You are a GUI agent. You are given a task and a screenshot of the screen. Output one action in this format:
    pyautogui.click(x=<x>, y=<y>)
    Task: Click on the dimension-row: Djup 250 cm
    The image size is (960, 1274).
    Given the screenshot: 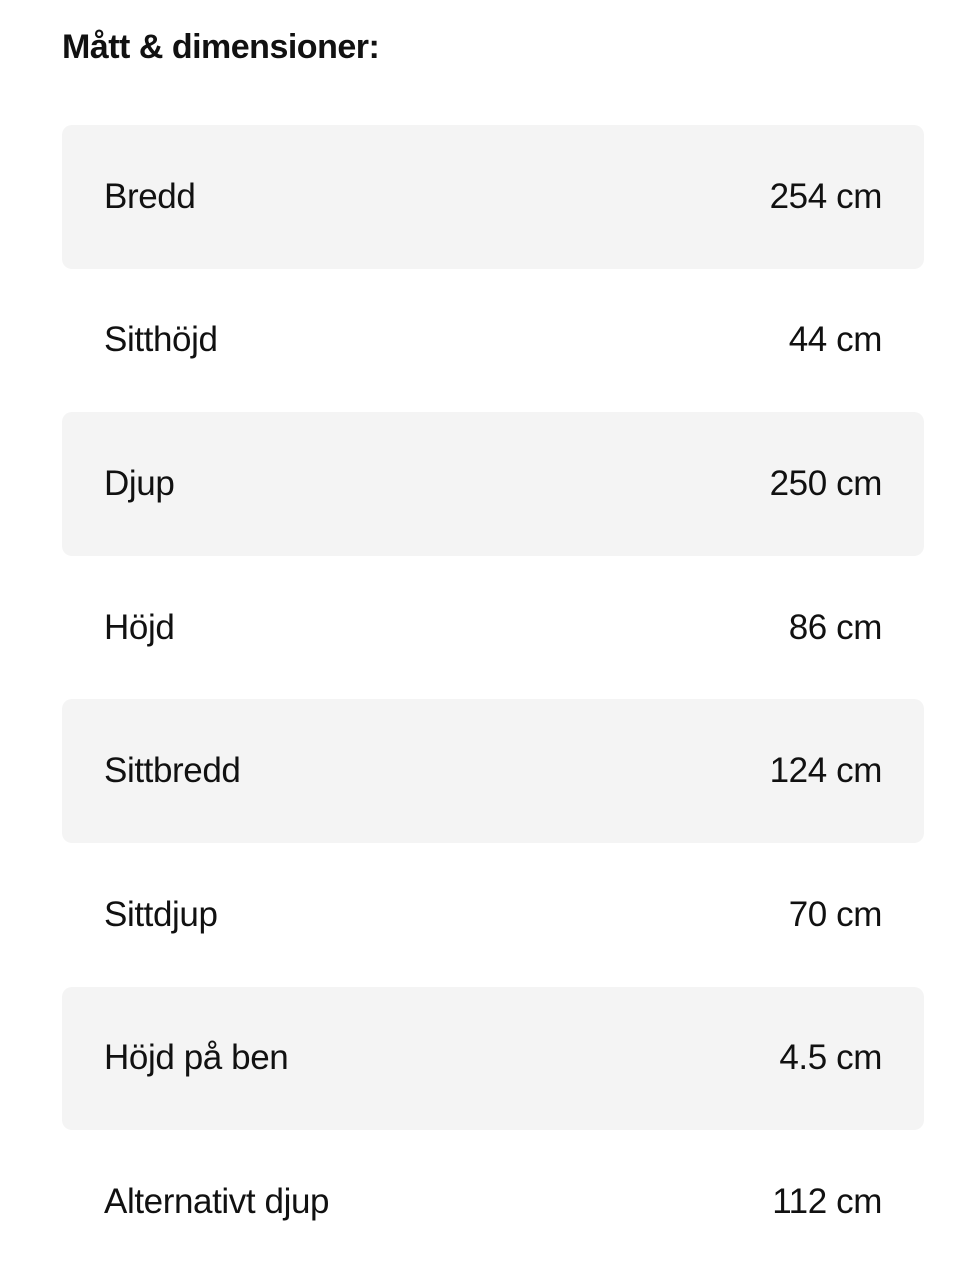 What is the action you would take?
    pyautogui.click(x=493, y=484)
    